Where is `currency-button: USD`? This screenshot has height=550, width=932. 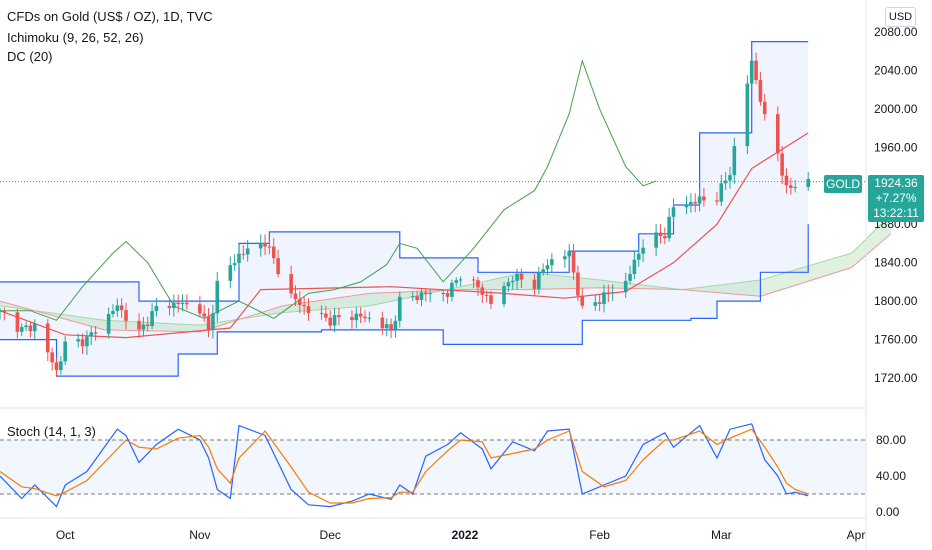
currency-button: USD is located at coordinates (900, 17).